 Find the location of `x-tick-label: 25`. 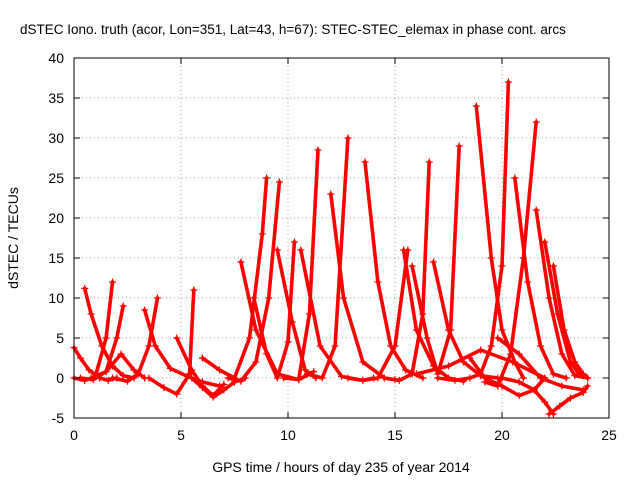

x-tick-label: 25 is located at coordinates (609, 435).